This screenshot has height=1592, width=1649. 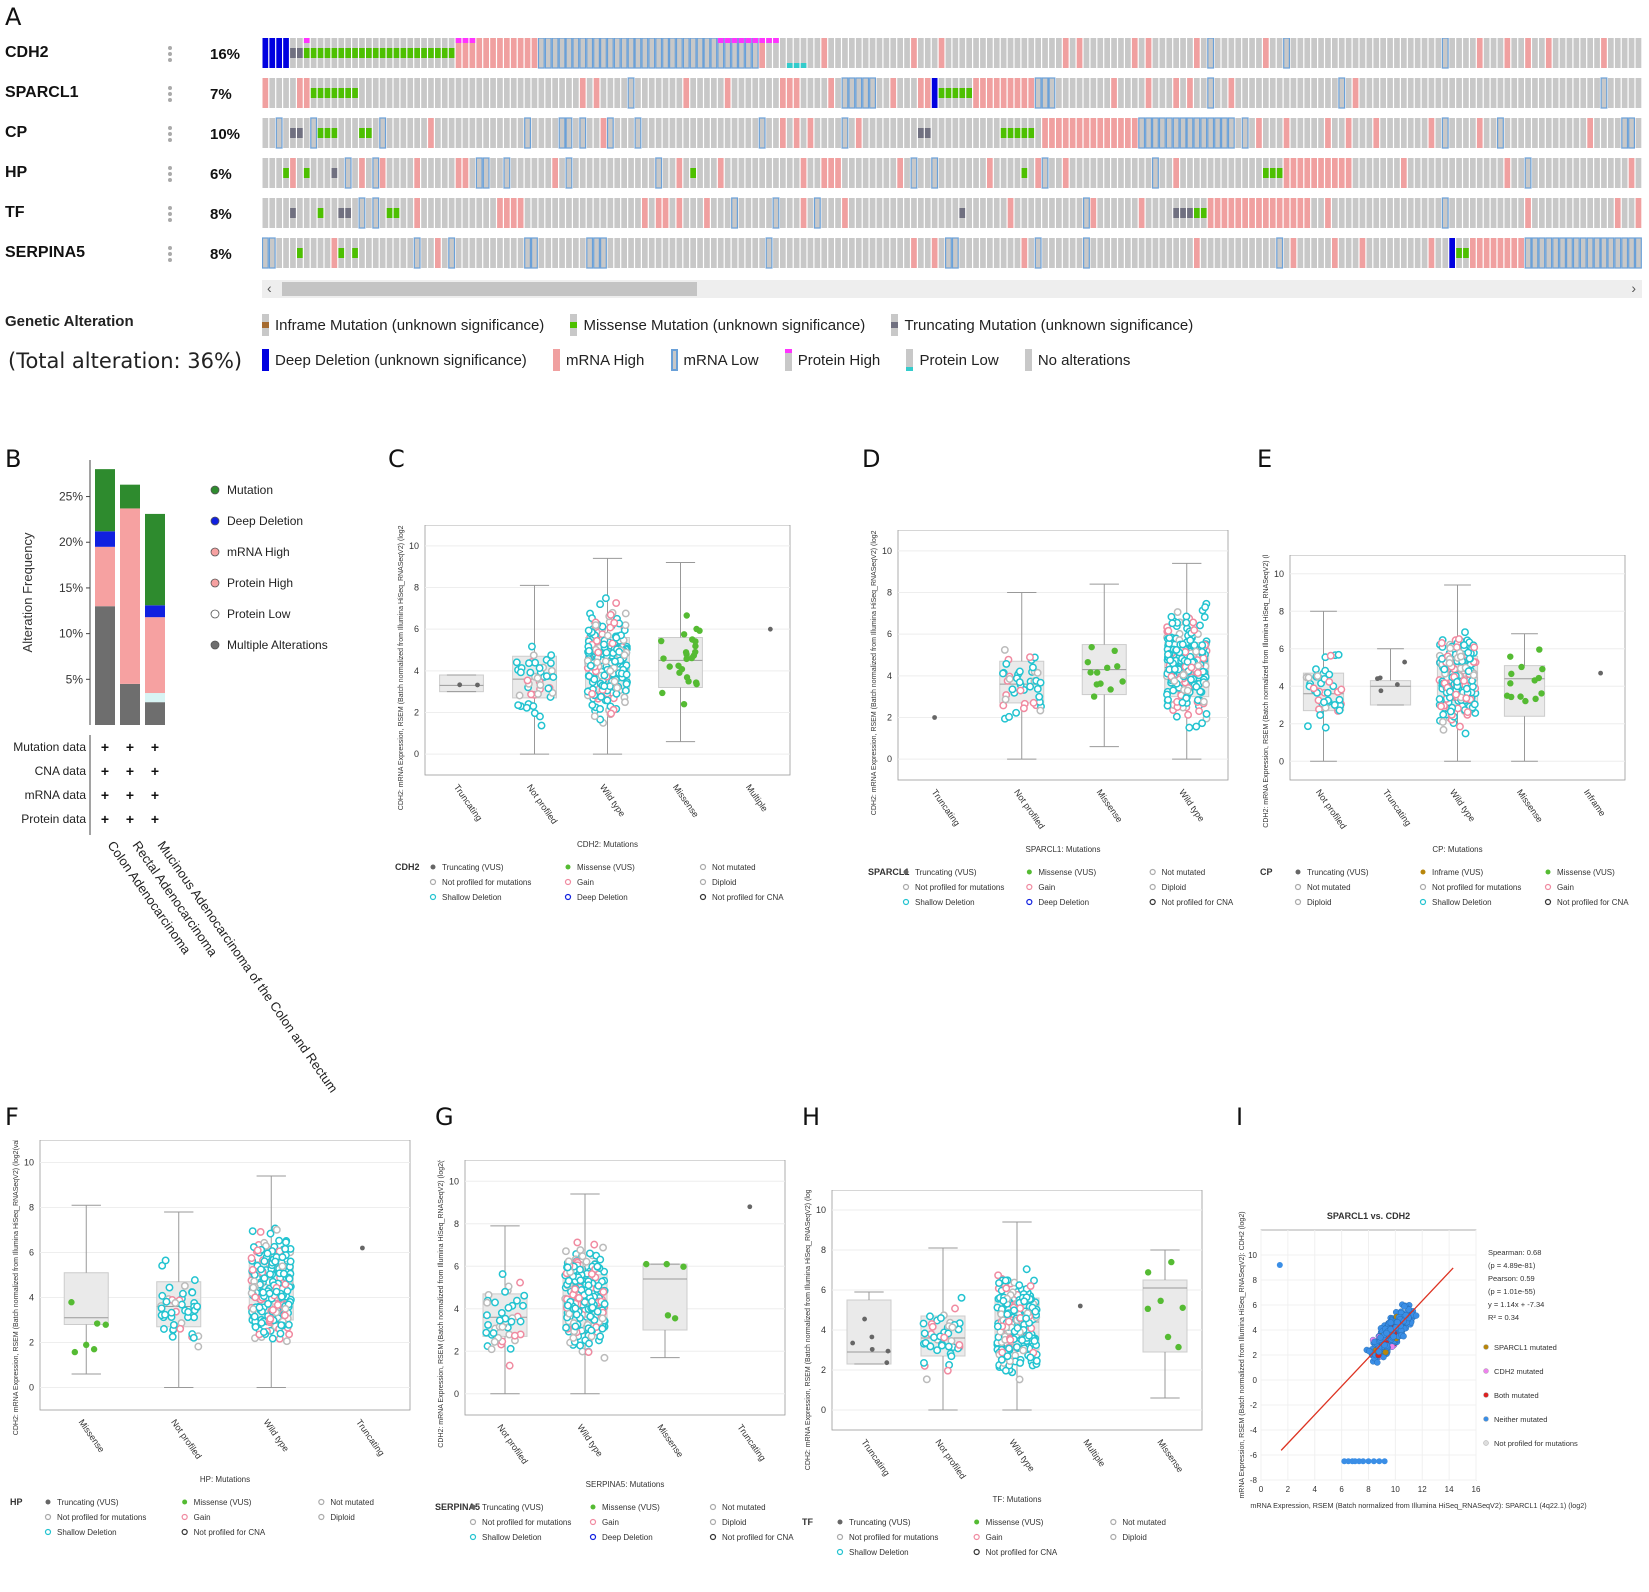 I want to click on scroll-right-icon: ›, so click(x=1633, y=288).